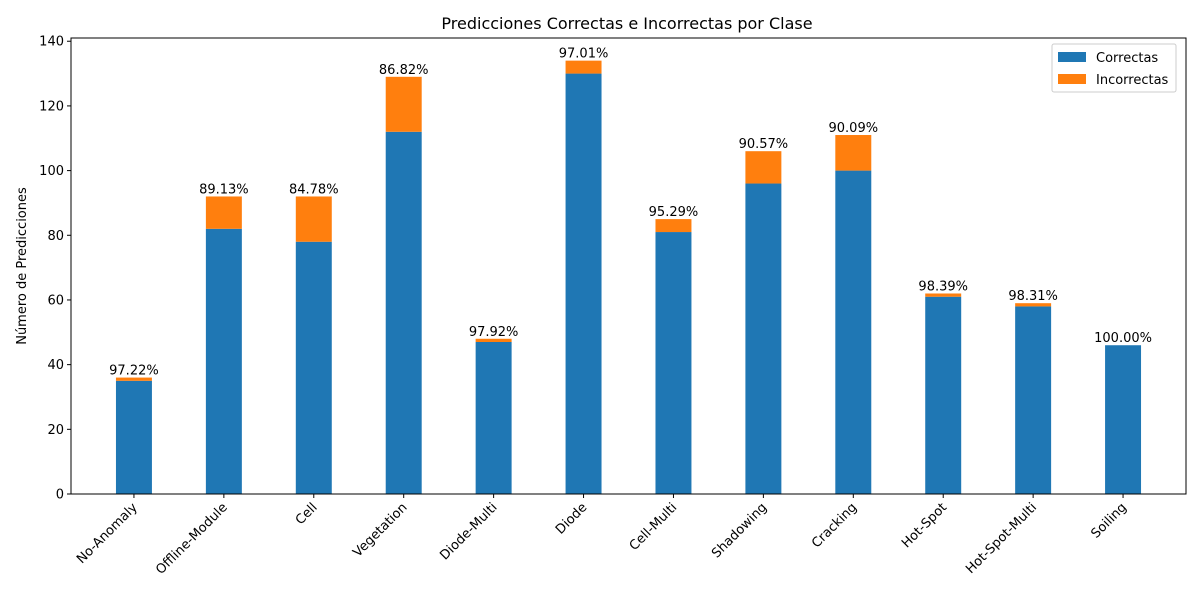 Image resolution: width=1200 pixels, height=600 pixels. Describe the element at coordinates (739, 530) in the screenshot. I see `x-tick-label: Shadowing` at that location.